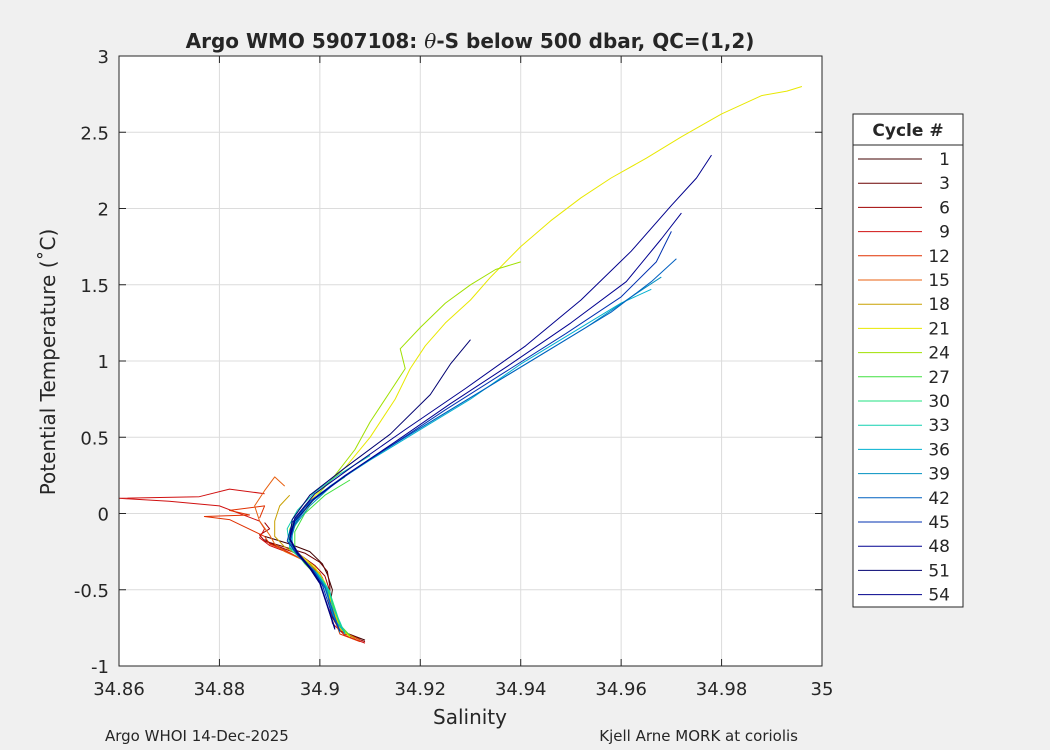 Image resolution: width=1050 pixels, height=750 pixels. I want to click on y-tick-label: 1.5, so click(94, 286).